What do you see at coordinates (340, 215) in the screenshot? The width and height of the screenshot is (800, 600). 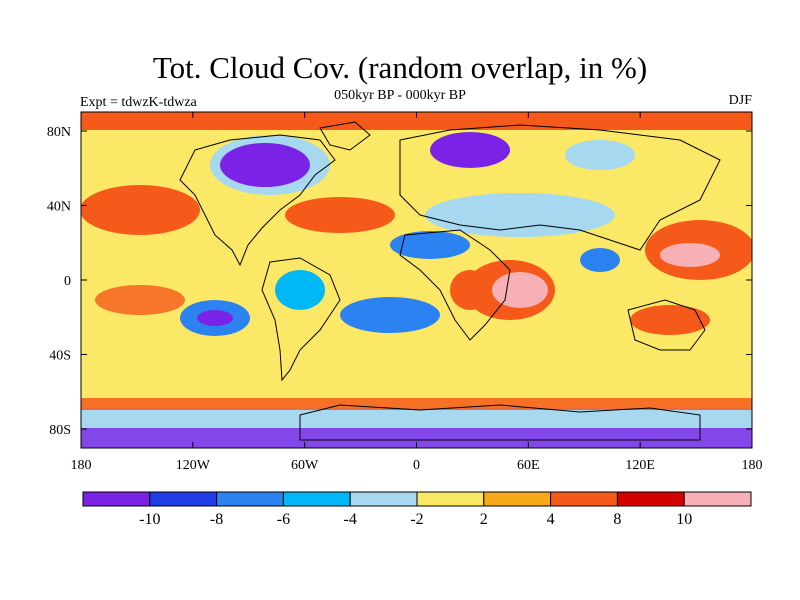 I see `north-atlantic-orange` at bounding box center [340, 215].